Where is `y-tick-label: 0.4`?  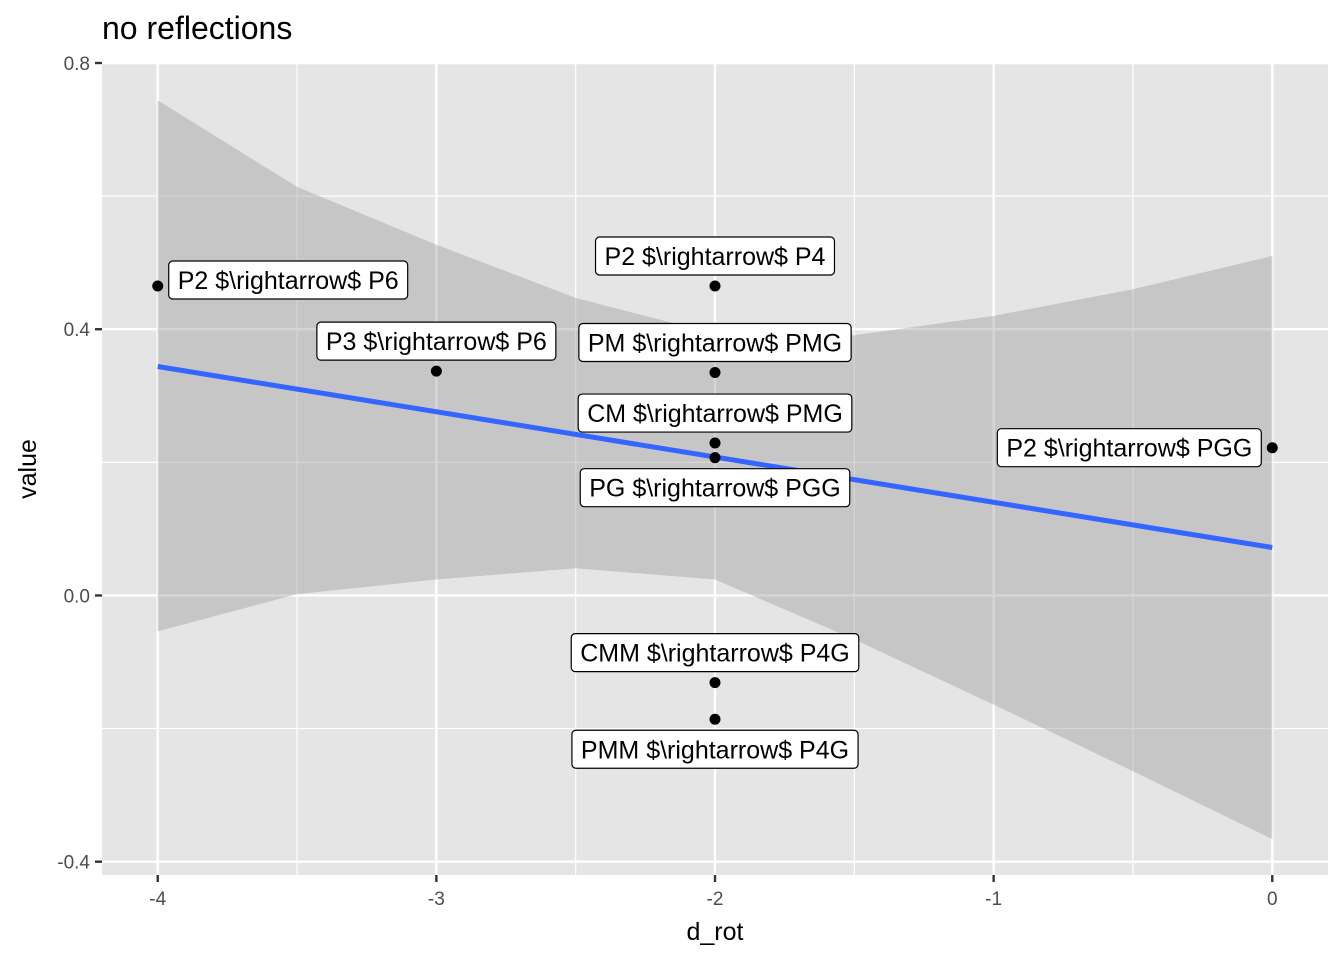
y-tick-label: 0.4 is located at coordinates (77, 330).